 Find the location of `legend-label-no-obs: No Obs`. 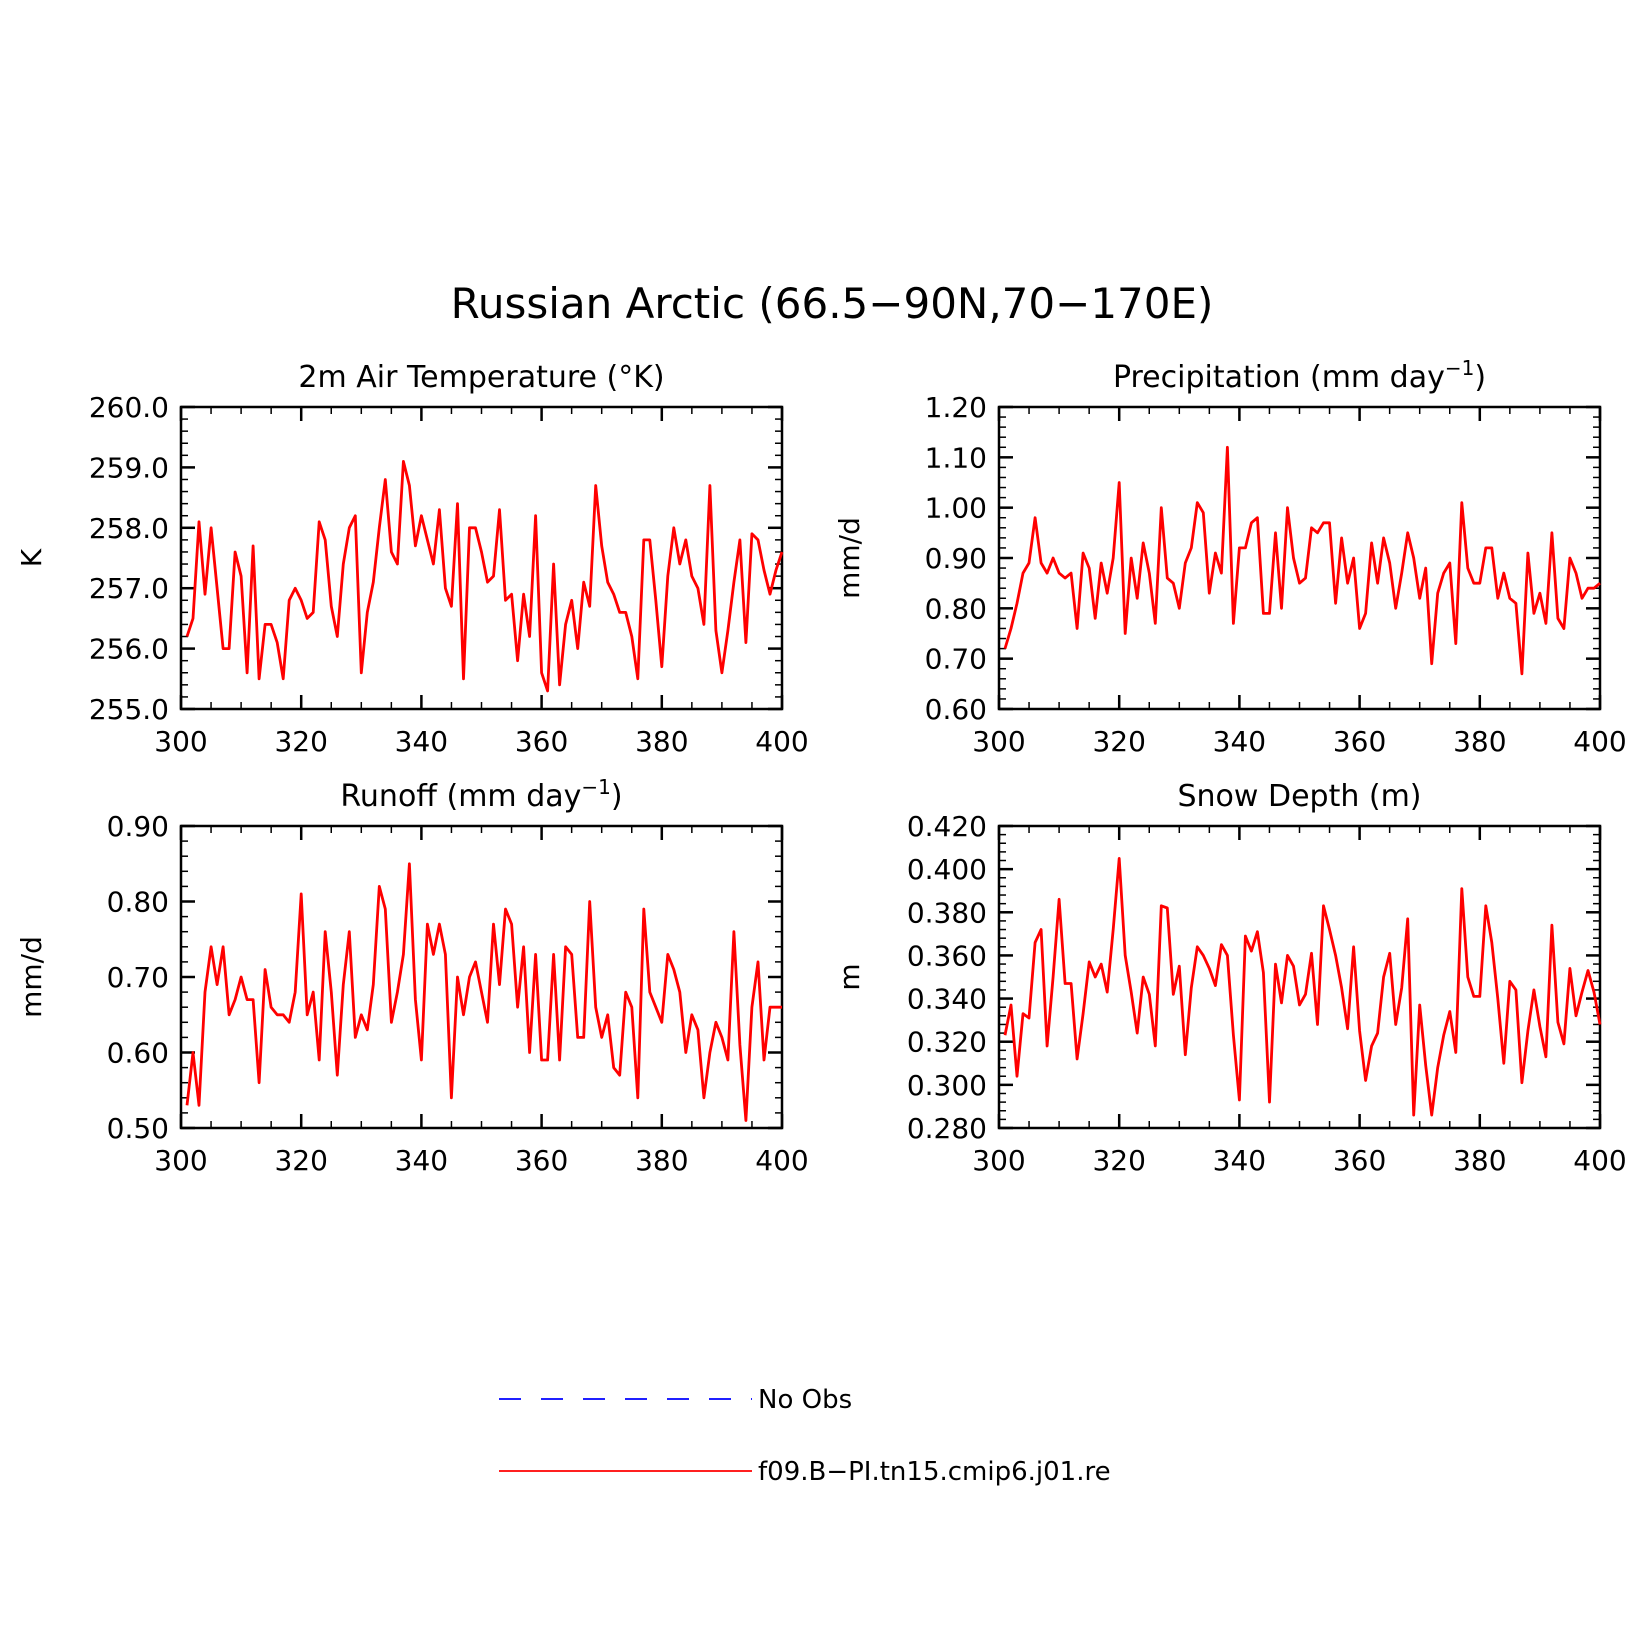

legend-label-no-obs: No Obs is located at coordinates (805, 1400).